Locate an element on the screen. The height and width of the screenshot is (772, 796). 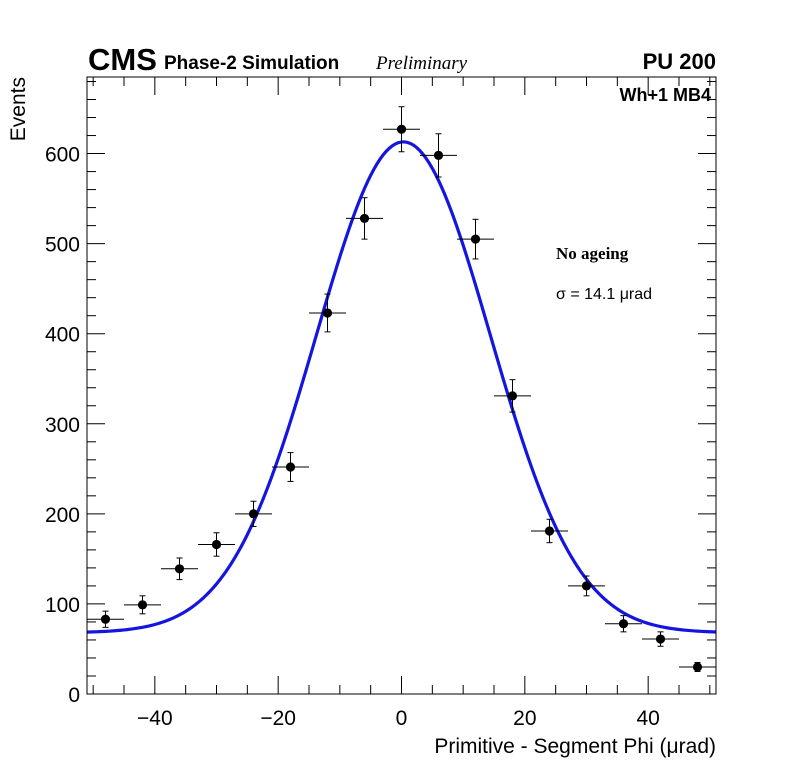
pileup-label: PU 200 is located at coordinates (679, 61).